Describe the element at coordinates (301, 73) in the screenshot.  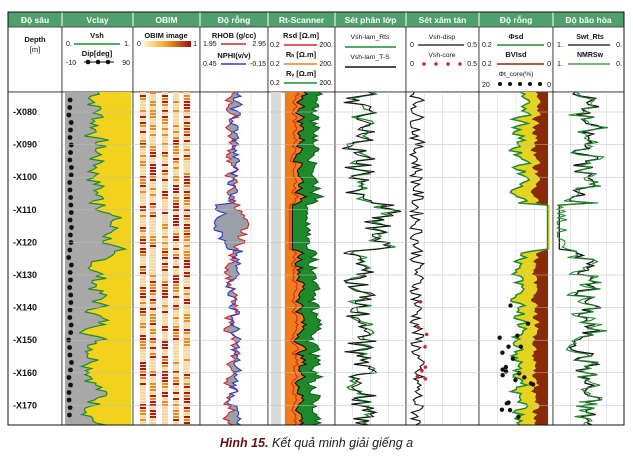
I see `rv-label: Rᵥ [Ω.m]` at that location.